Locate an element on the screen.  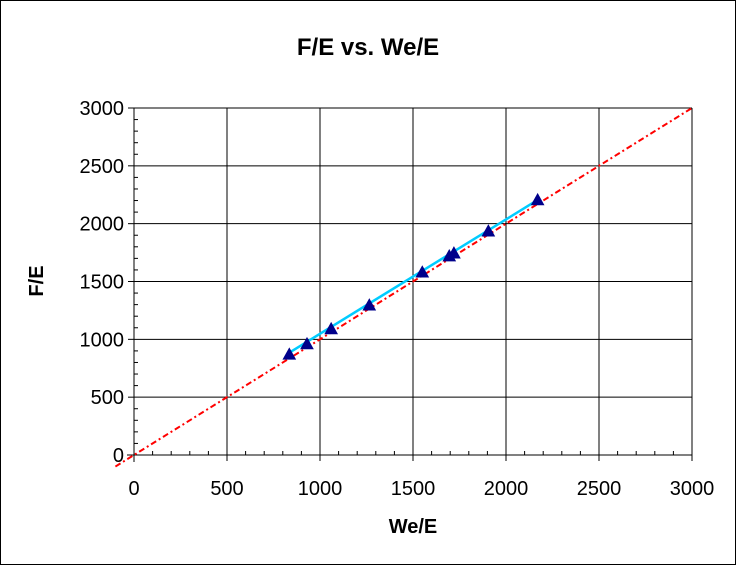
y-tick-label: 3000 is located at coordinates (102, 109).